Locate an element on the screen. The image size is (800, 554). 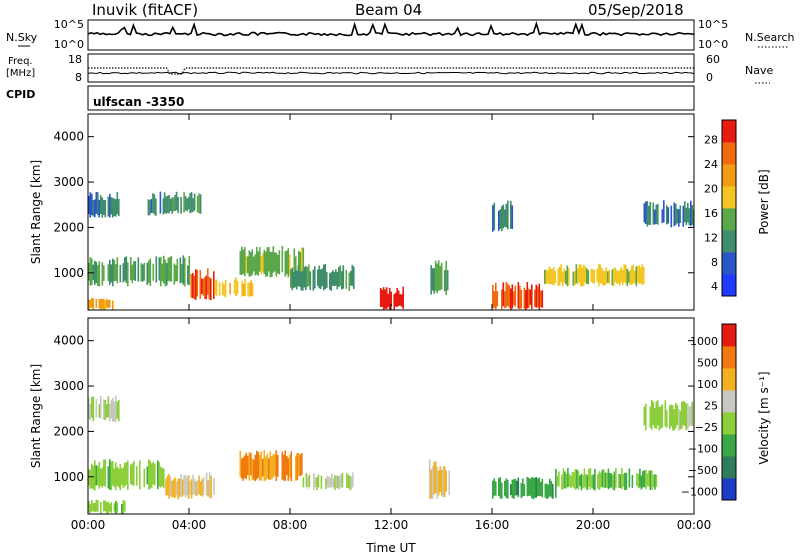
noise-left-label: N.Sky is located at coordinates (22, 37).